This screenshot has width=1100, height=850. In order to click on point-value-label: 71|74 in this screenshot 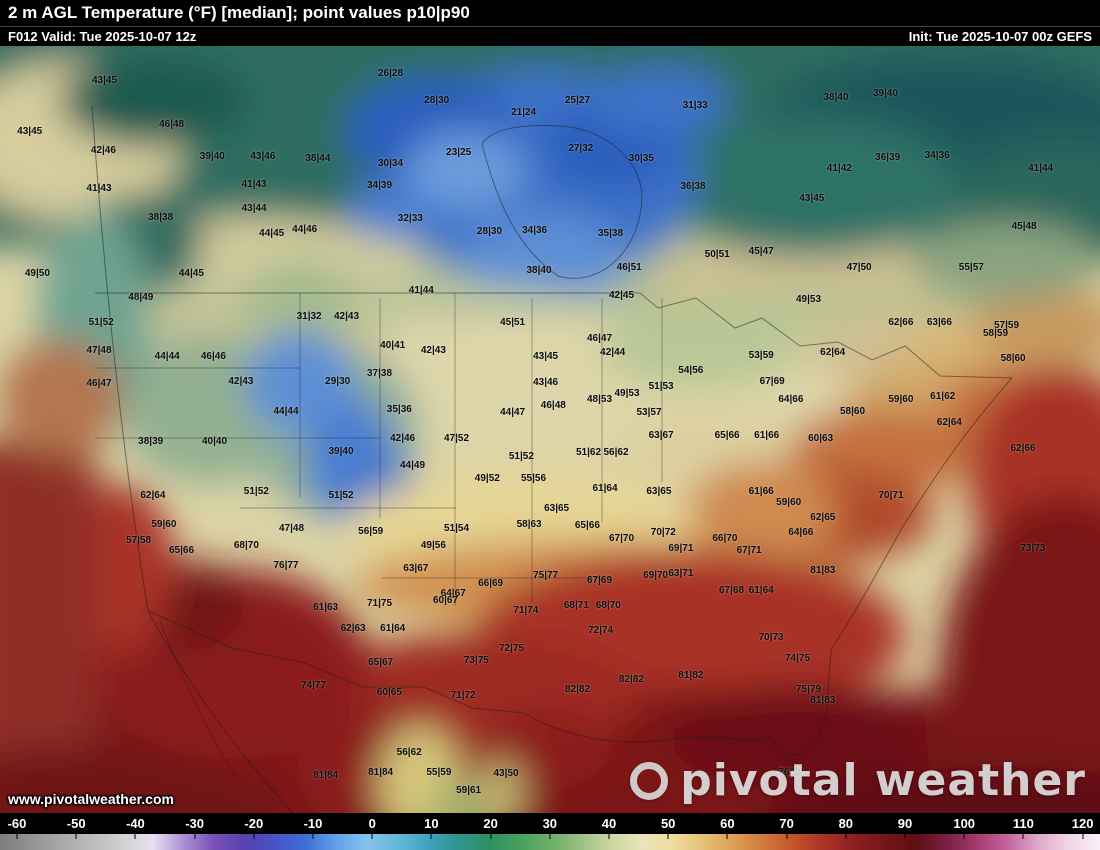, I will do `click(526, 611)`.